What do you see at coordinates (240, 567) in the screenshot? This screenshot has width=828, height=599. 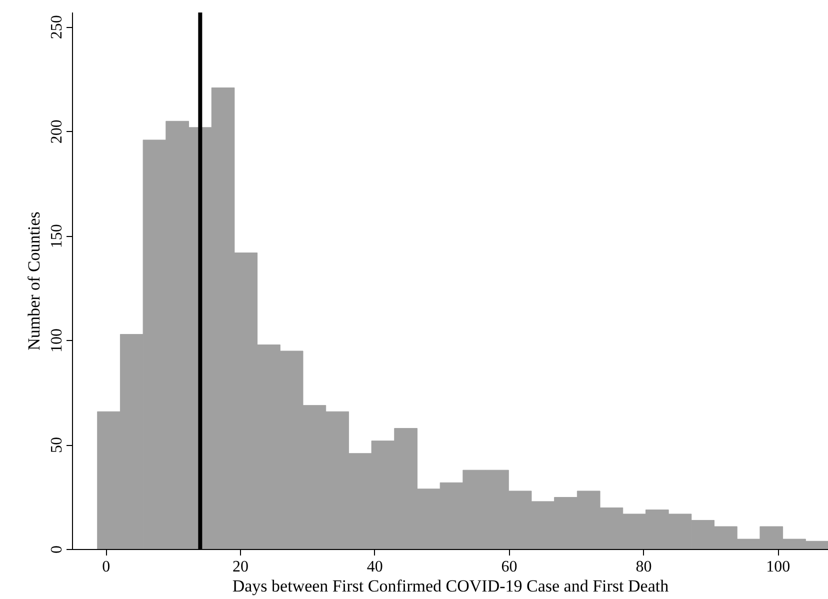 I see `x-tick-label: 20` at bounding box center [240, 567].